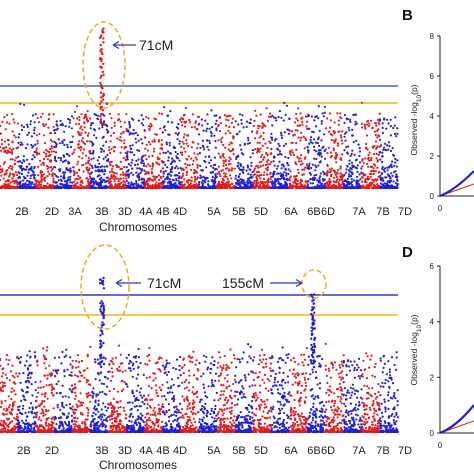 Image resolution: width=474 pixels, height=474 pixels. Describe the element at coordinates (21, 212) in the screenshot. I see `chromosome-tick-label: 2B` at that location.